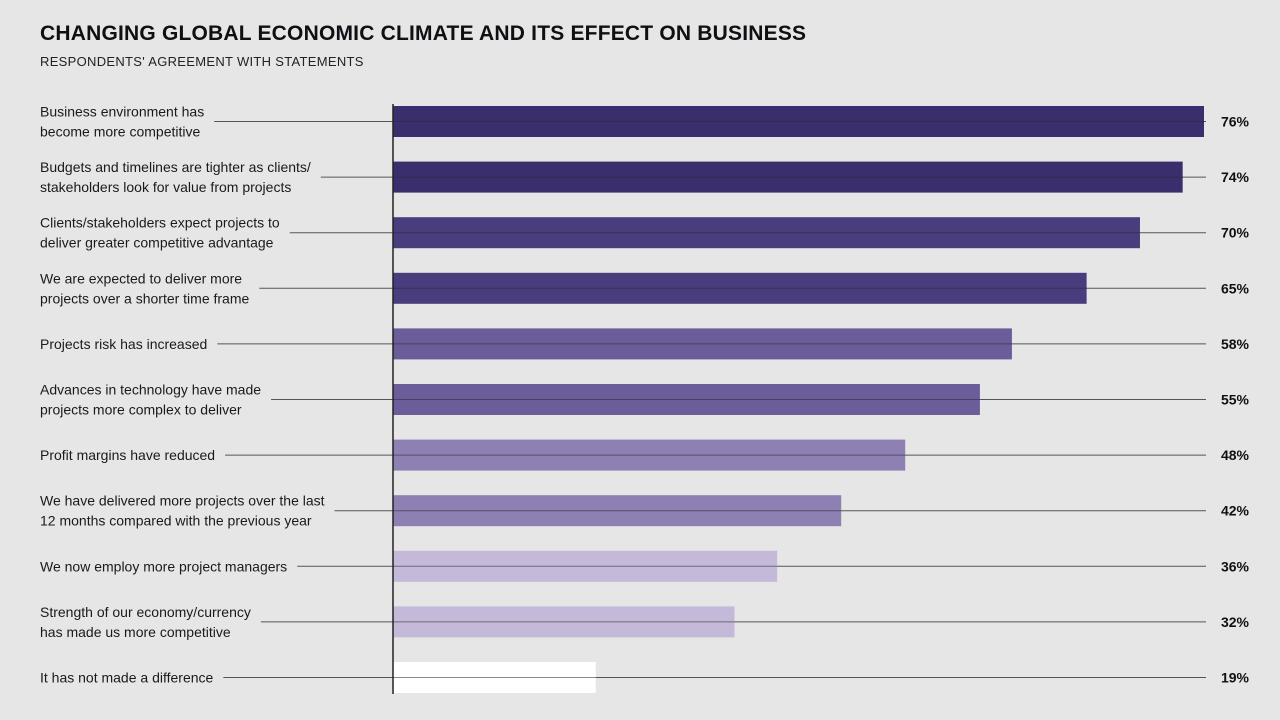  Describe the element at coordinates (127, 455) in the screenshot. I see `category-label: Profit margins have reduced` at that location.